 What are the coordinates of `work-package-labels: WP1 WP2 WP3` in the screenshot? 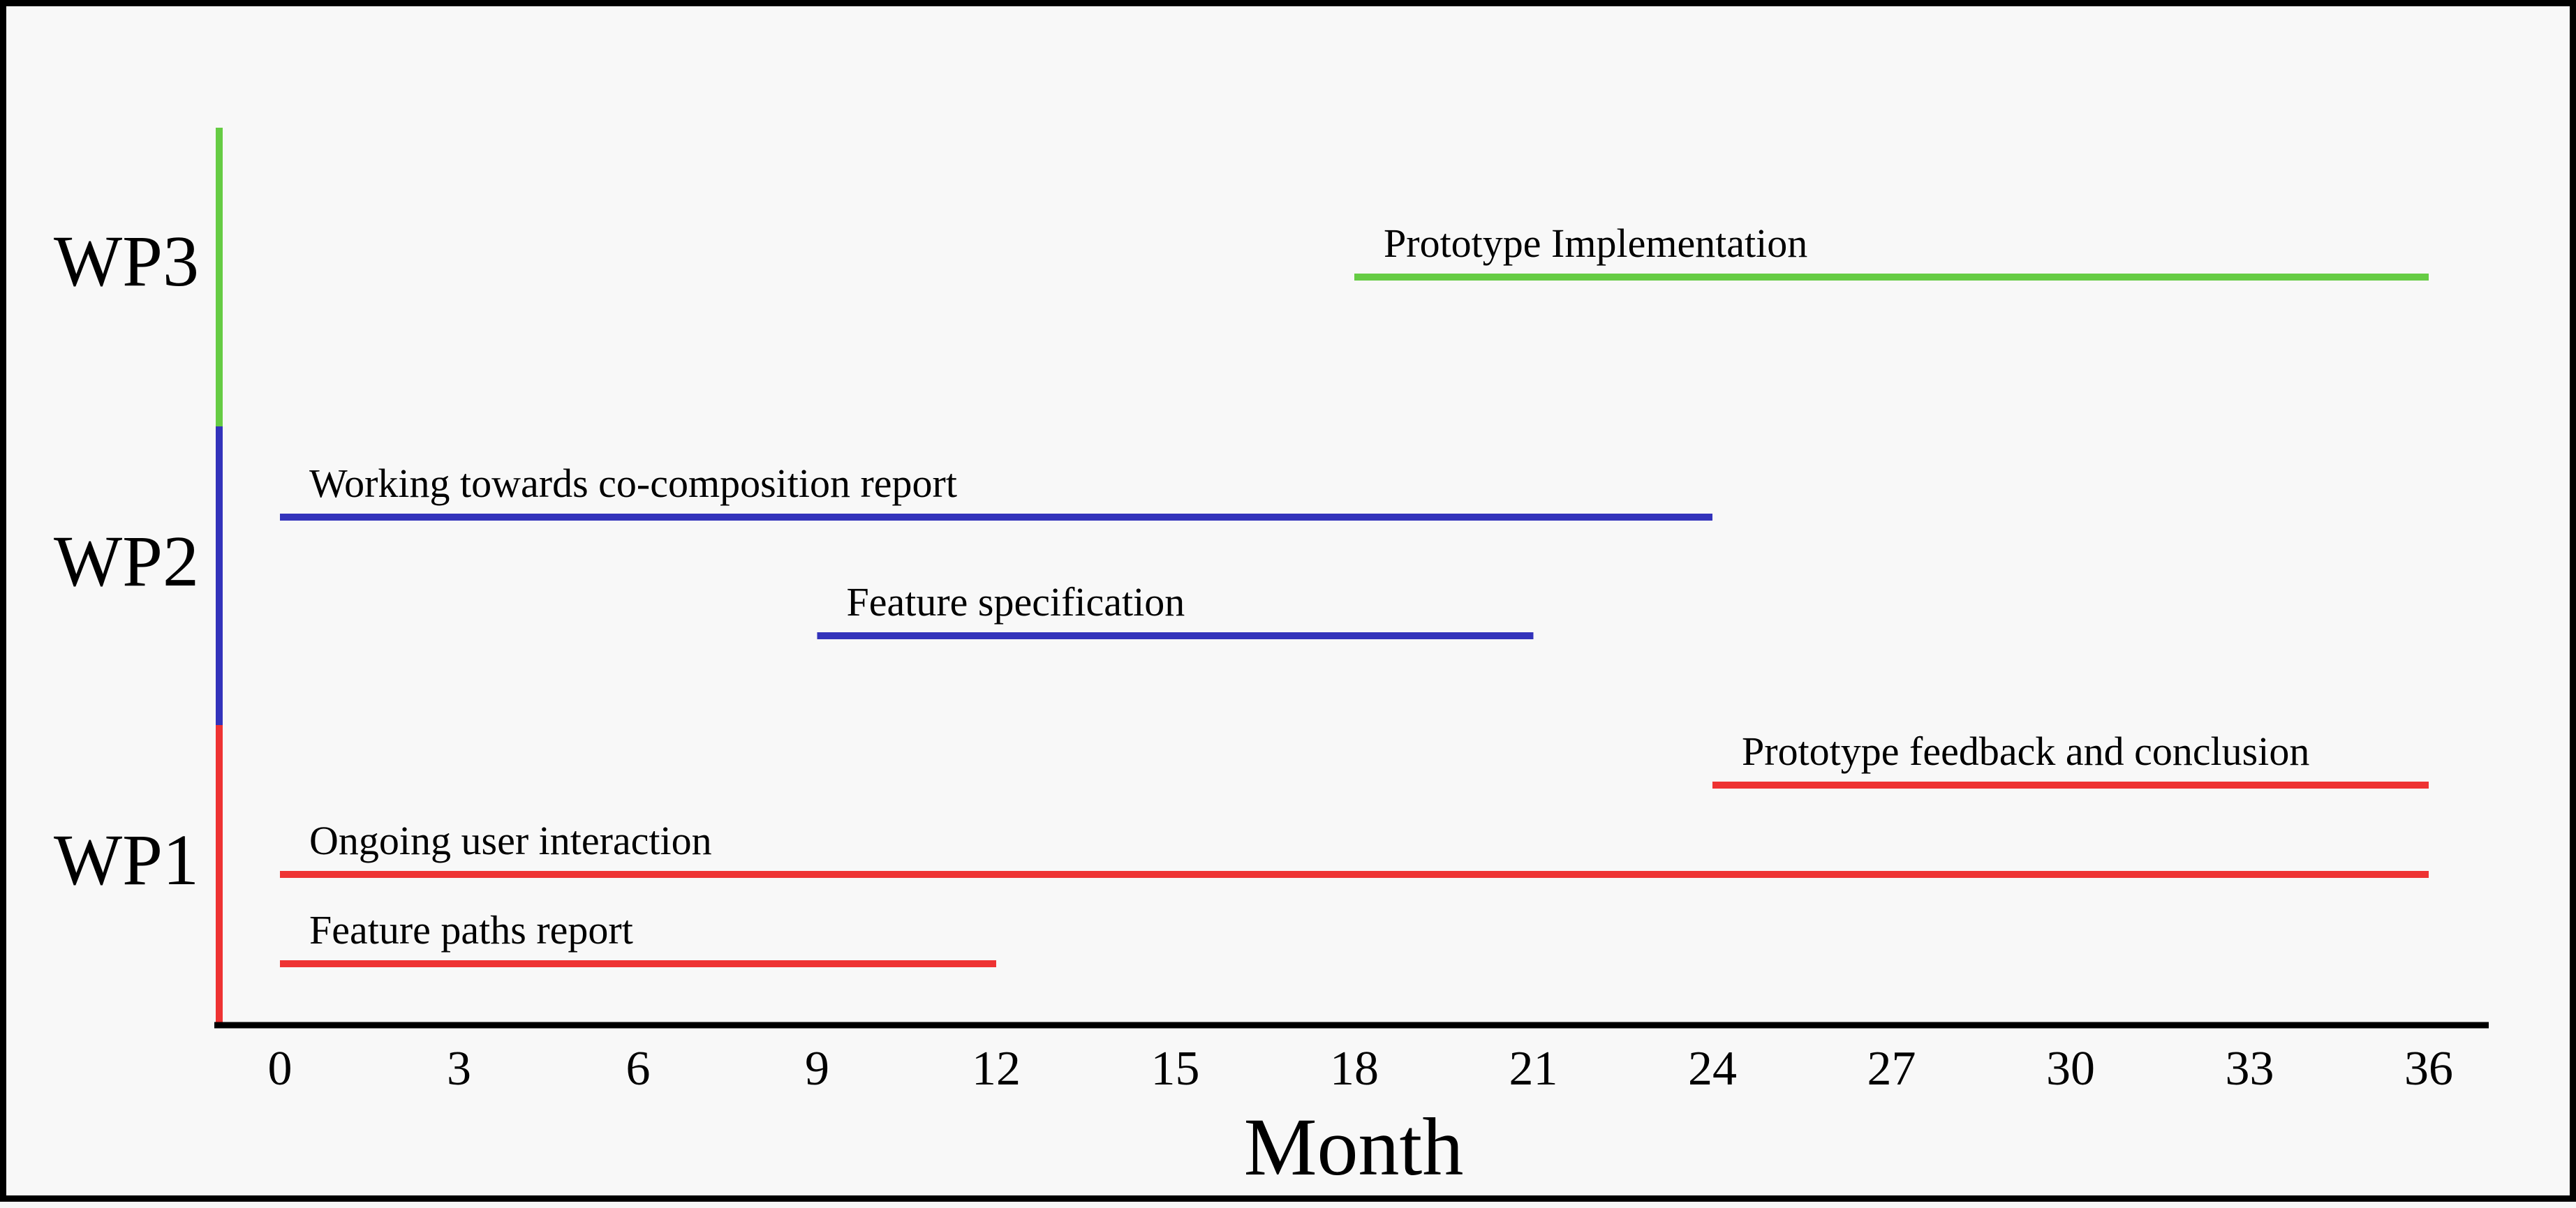 It's located at (126, 560).